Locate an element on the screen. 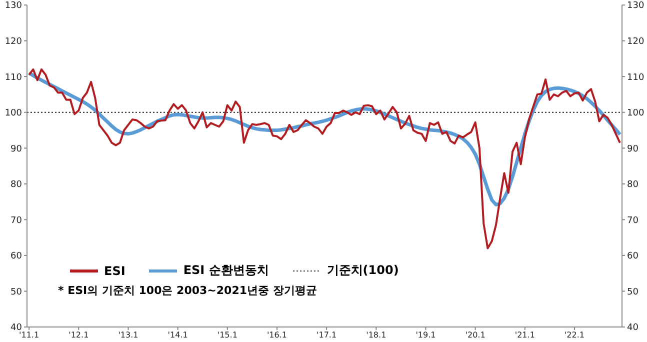  y-tick-label: 50 is located at coordinates (16, 292).